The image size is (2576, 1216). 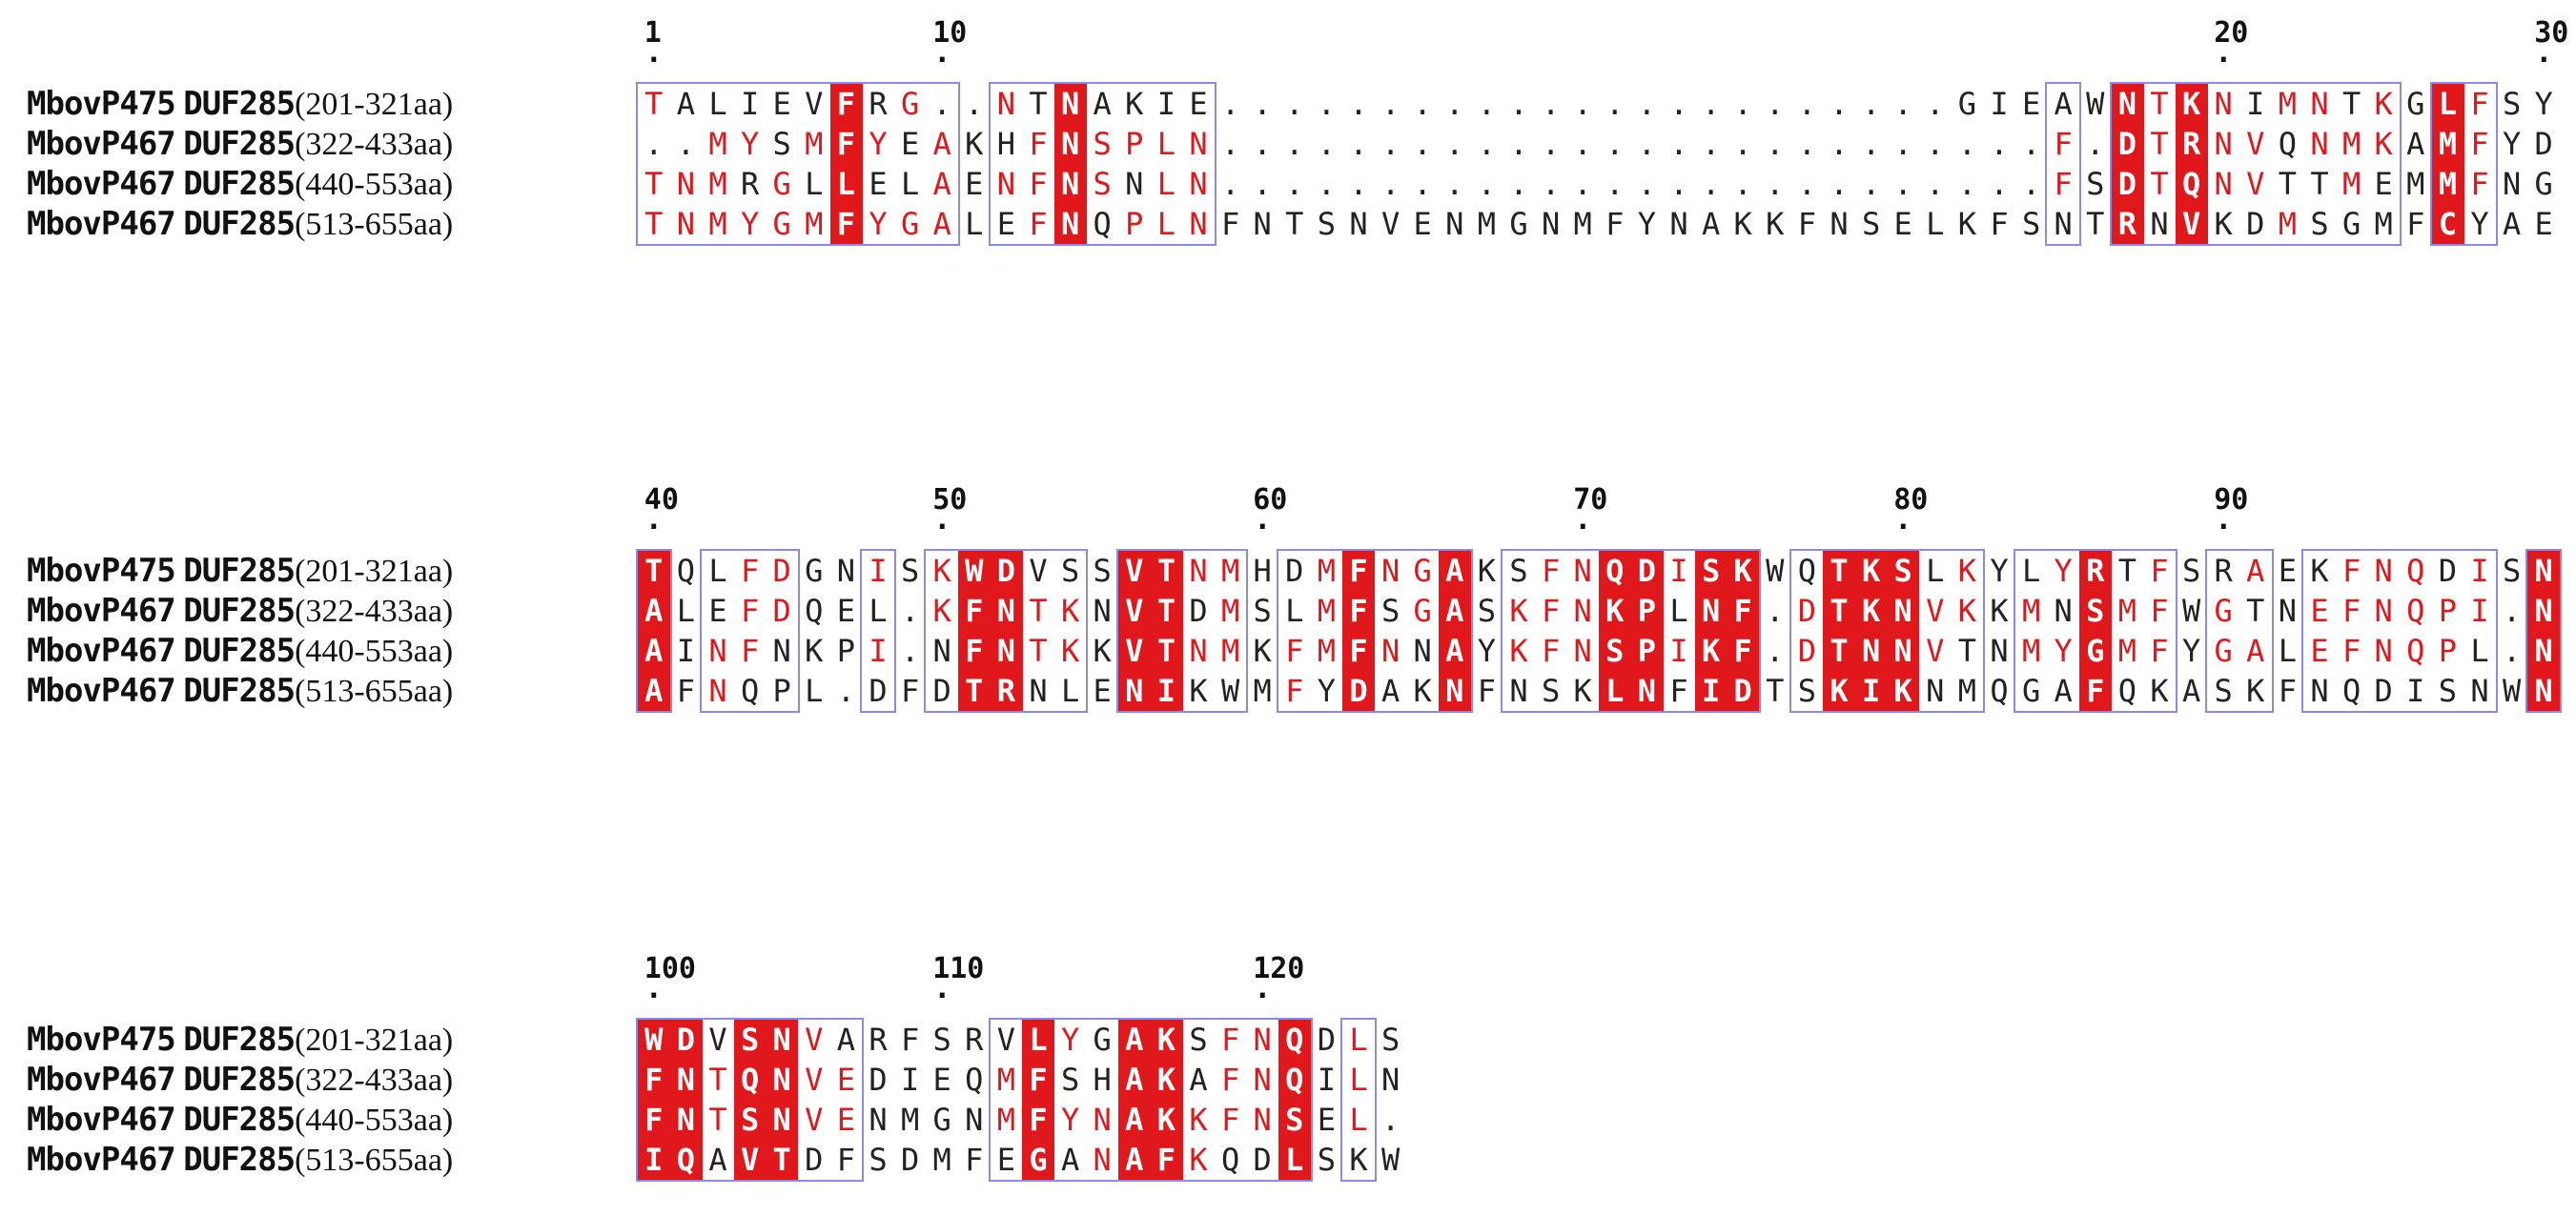 What do you see at coordinates (374, 105) in the screenshot?
I see `residue-range: (201-321aa)` at bounding box center [374, 105].